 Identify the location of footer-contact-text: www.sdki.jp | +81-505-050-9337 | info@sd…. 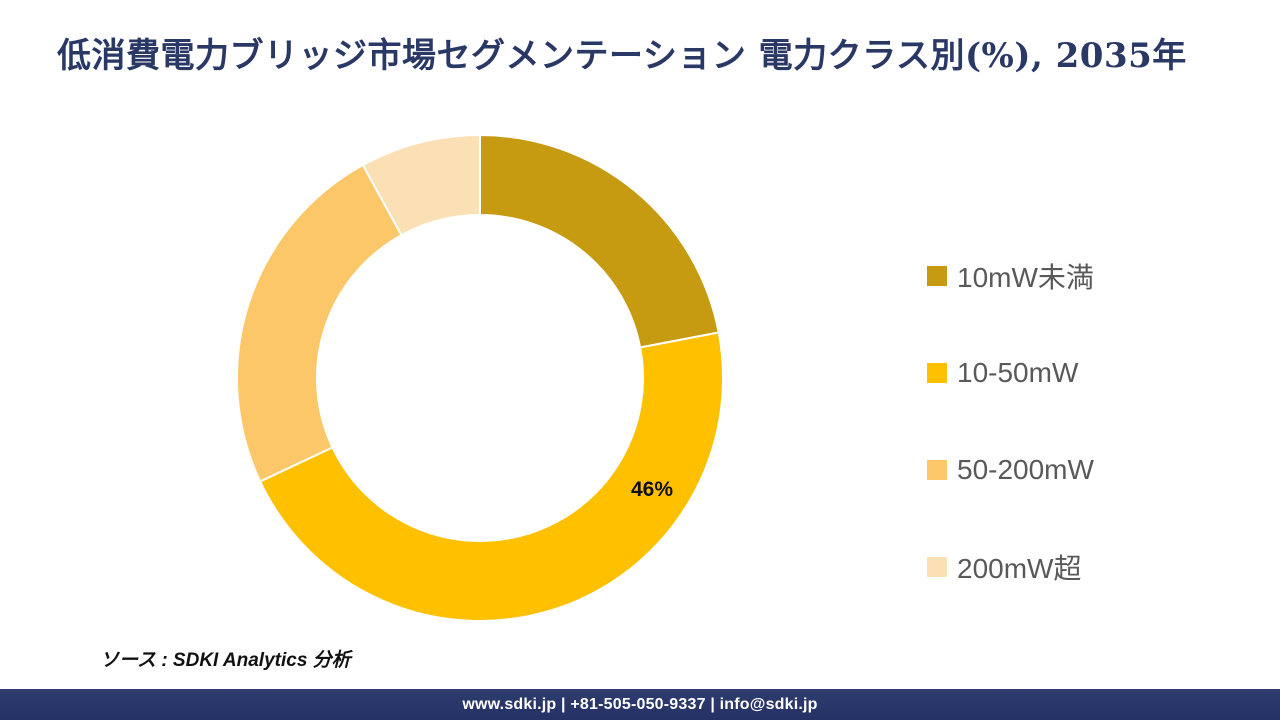
(640, 704).